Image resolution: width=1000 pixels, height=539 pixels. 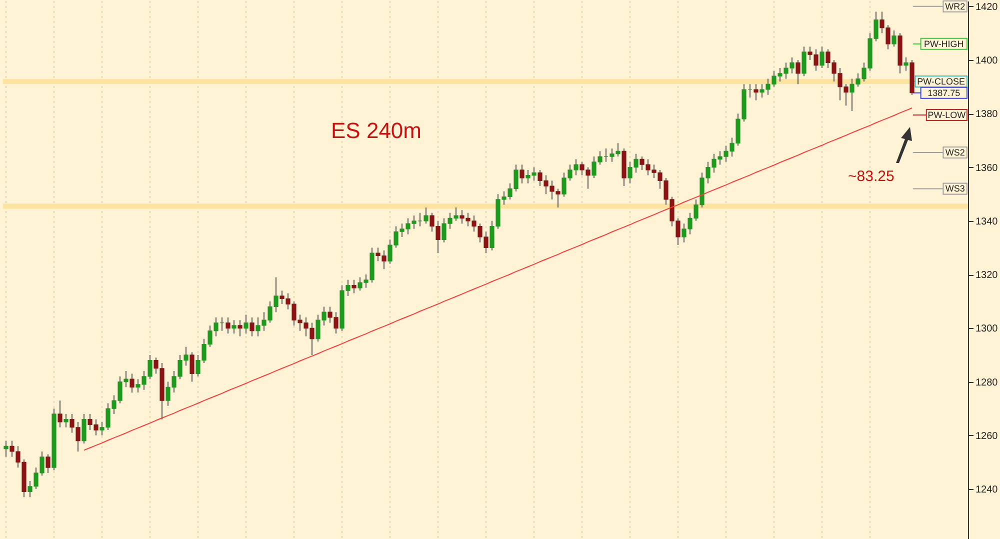 I want to click on y-tick-label: 1300, so click(x=987, y=329).